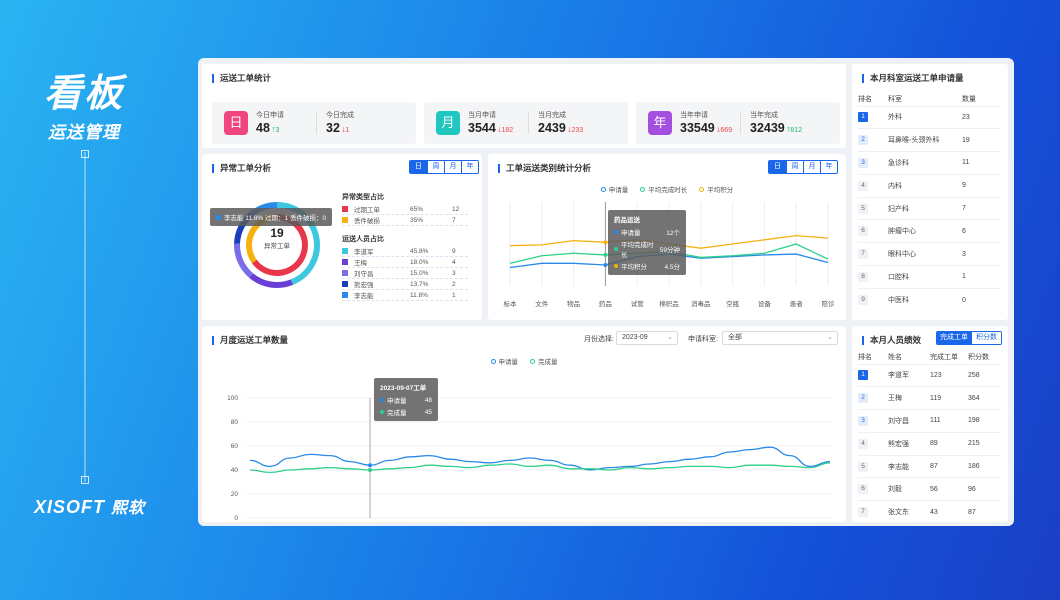  Describe the element at coordinates (367, 210) in the screenshot. I see `share-name: 过期工单` at that location.